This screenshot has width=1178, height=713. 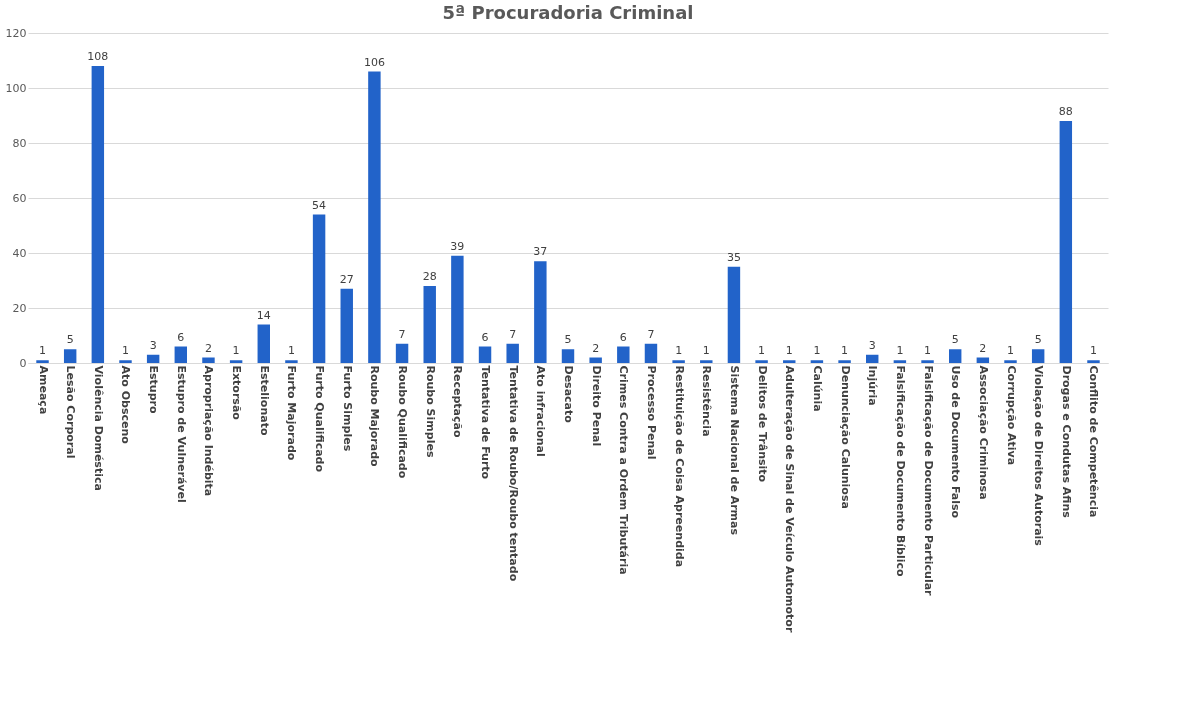 I want to click on chart-title: 5ª Procuradoria Criminal, so click(x=568, y=12).